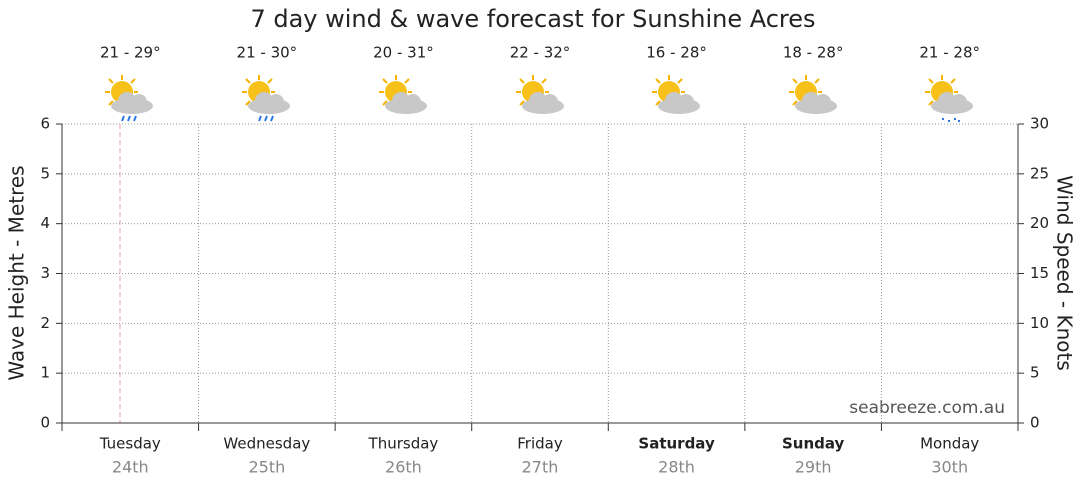  Describe the element at coordinates (1065, 273) in the screenshot. I see `y2-axis-label: Wind Speed - Knots` at that location.